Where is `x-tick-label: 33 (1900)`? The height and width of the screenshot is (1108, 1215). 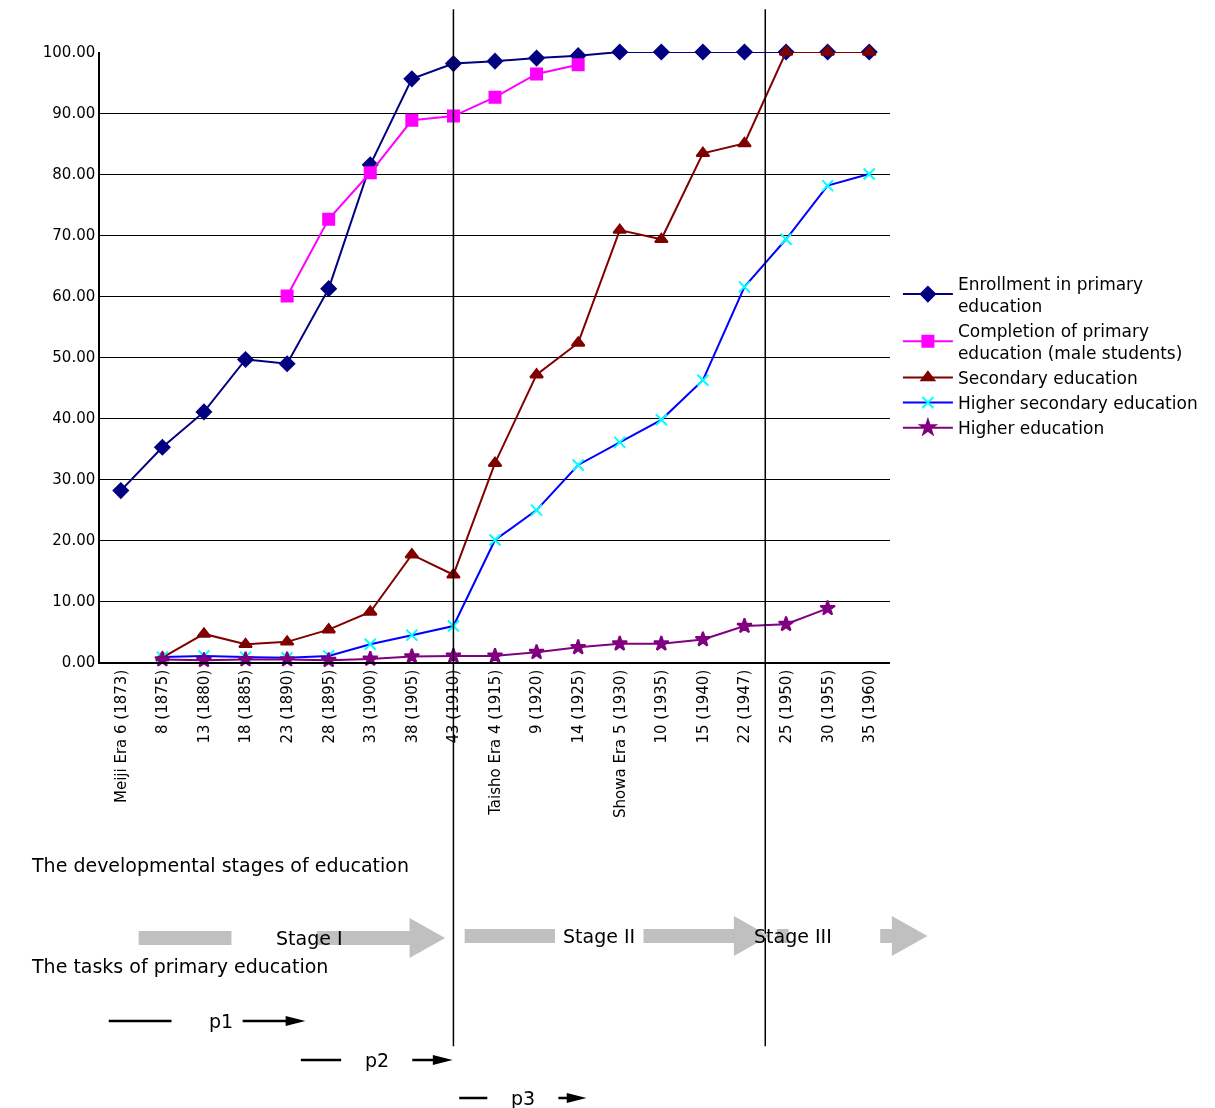 x-tick-label: 33 (1900) is located at coordinates (370, 706).